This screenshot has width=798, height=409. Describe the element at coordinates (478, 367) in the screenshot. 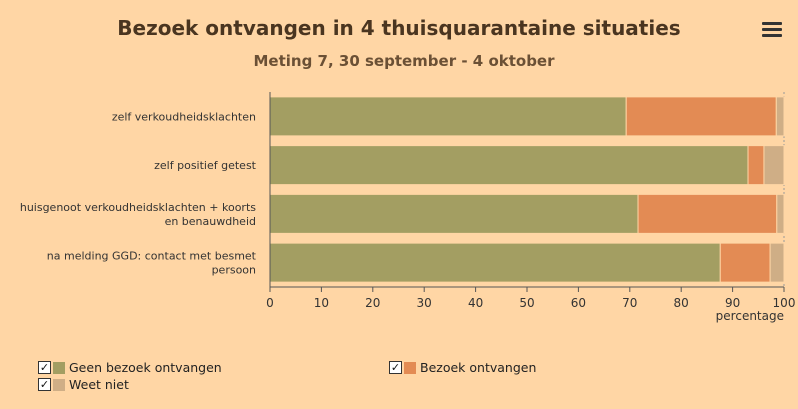

I see `legend-label: Bezoek ontvangen` at that location.